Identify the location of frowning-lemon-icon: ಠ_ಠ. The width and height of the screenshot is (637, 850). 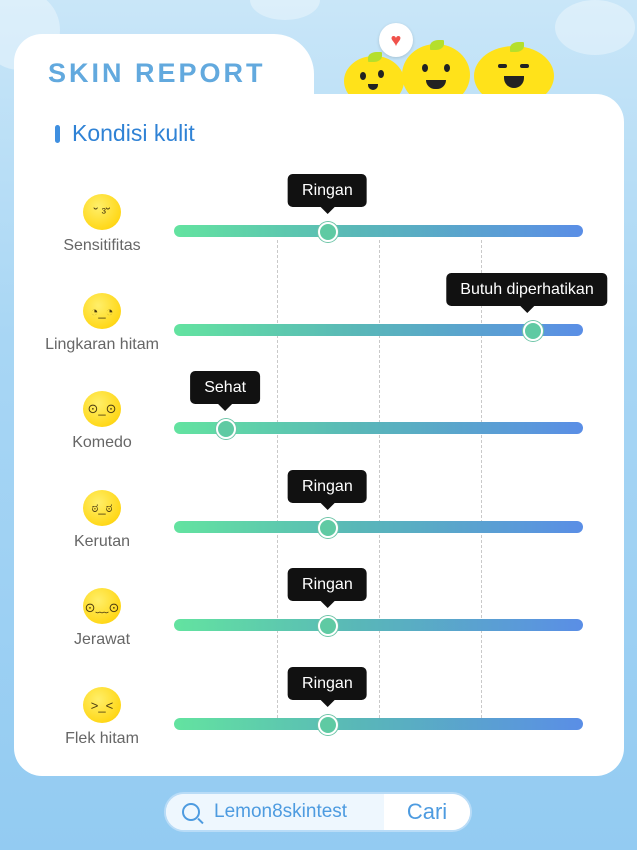
(102, 508).